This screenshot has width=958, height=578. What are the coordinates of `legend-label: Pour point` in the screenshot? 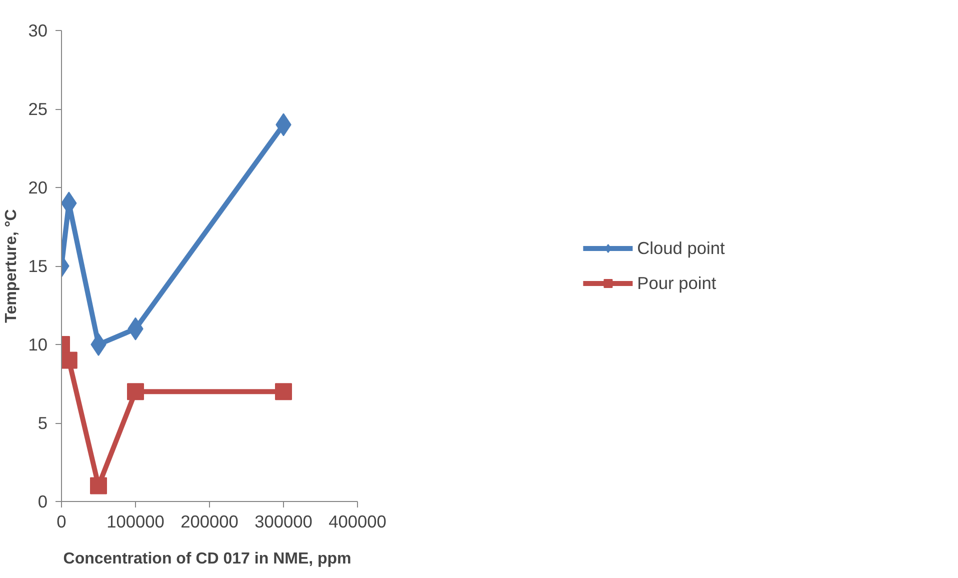 It's located at (676, 283).